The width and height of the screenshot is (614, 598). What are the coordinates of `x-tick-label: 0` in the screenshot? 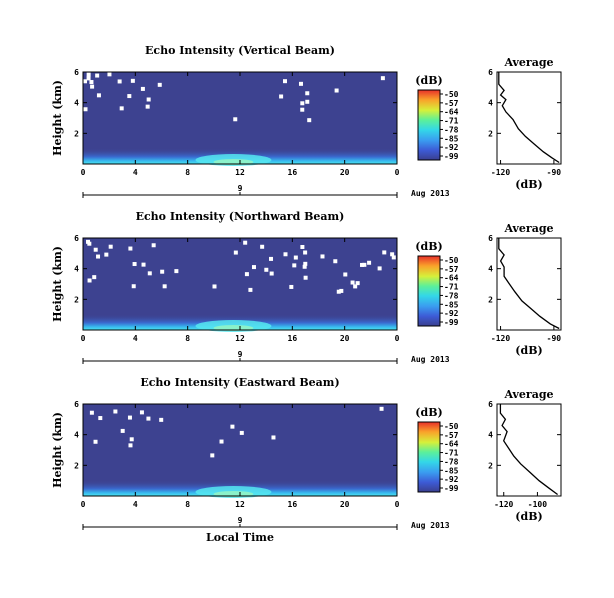 It's located at (83, 504).